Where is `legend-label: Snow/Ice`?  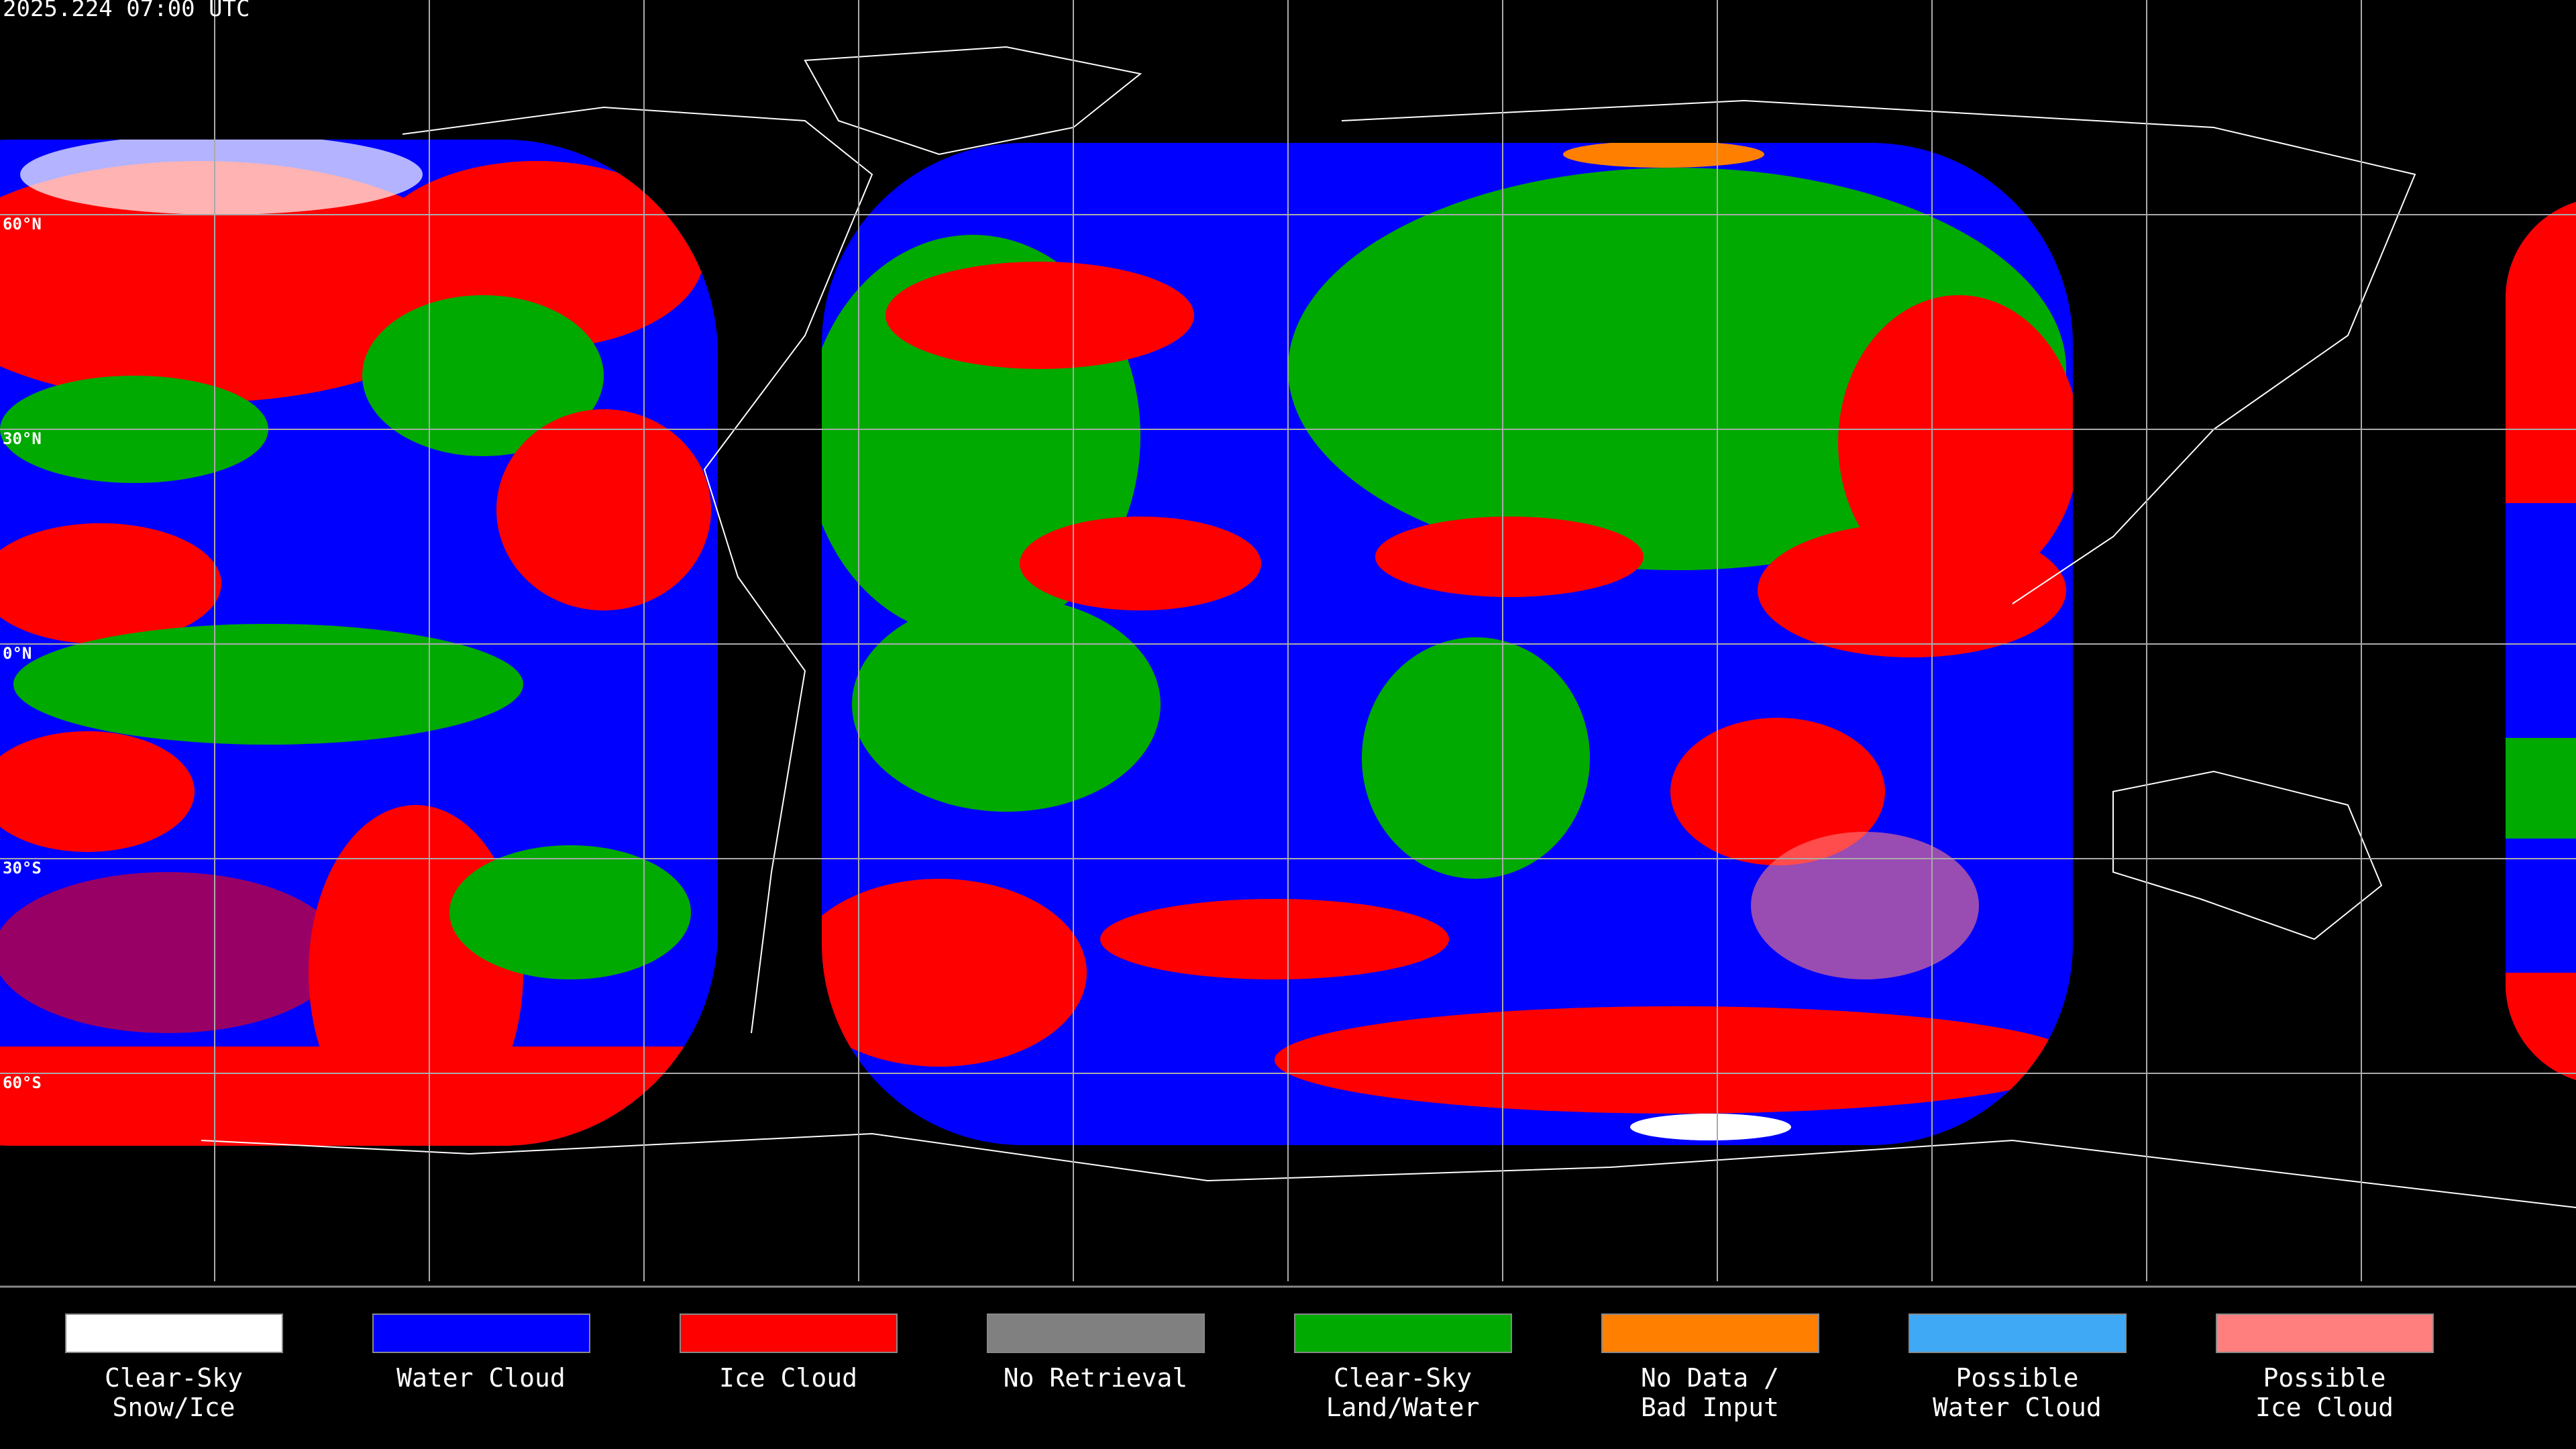
legend-label: Snow/Ice is located at coordinates (173, 1407).